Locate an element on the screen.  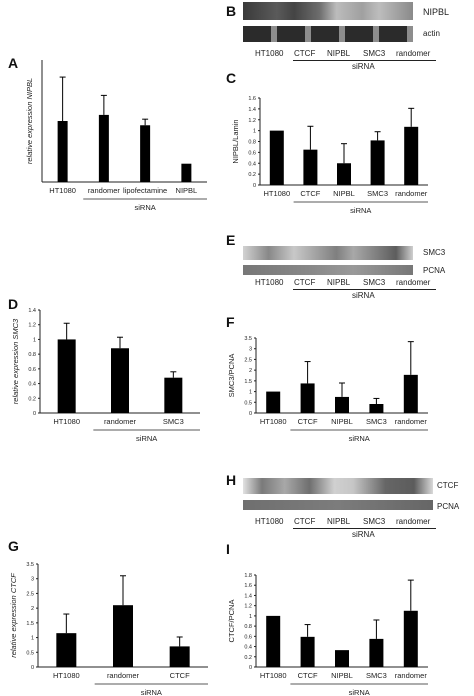
blot-h-band-pcna is located at coordinates (338, 505).